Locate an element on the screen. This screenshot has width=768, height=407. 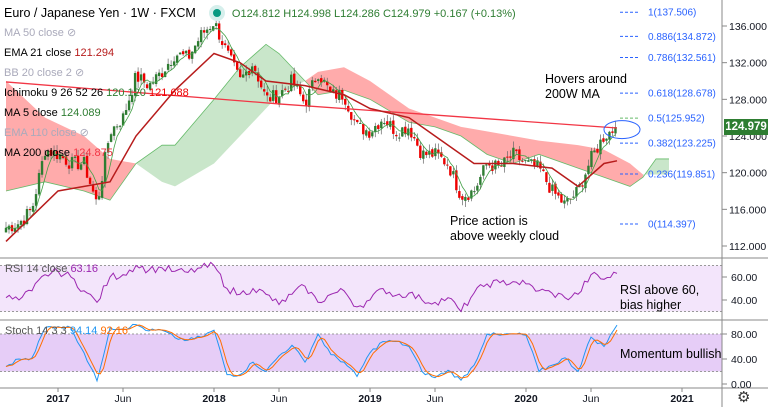
indicator-ma50: MA 50 close ⊘ is located at coordinates (40, 33).